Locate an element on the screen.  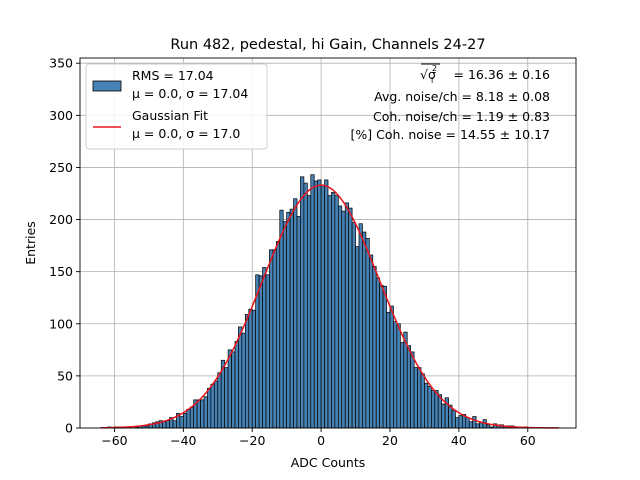
x-tick-label: −20 is located at coordinates (252, 440).